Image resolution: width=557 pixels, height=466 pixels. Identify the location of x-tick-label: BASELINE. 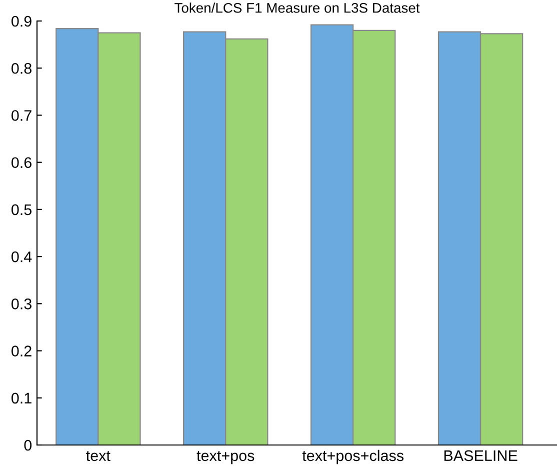
(481, 456).